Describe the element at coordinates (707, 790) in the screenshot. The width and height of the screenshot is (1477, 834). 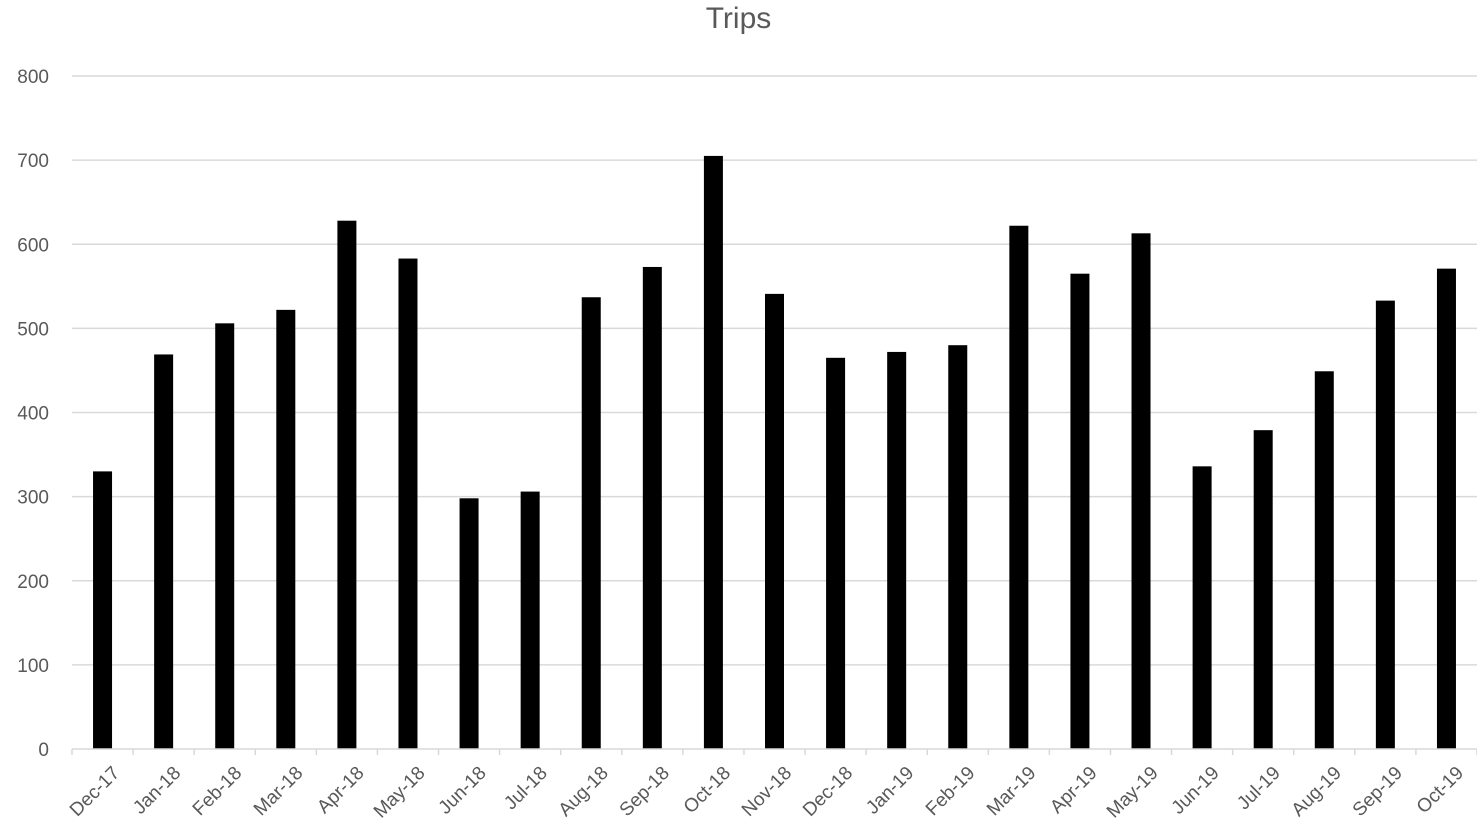
I see `x-tick-label: Oct-18` at that location.